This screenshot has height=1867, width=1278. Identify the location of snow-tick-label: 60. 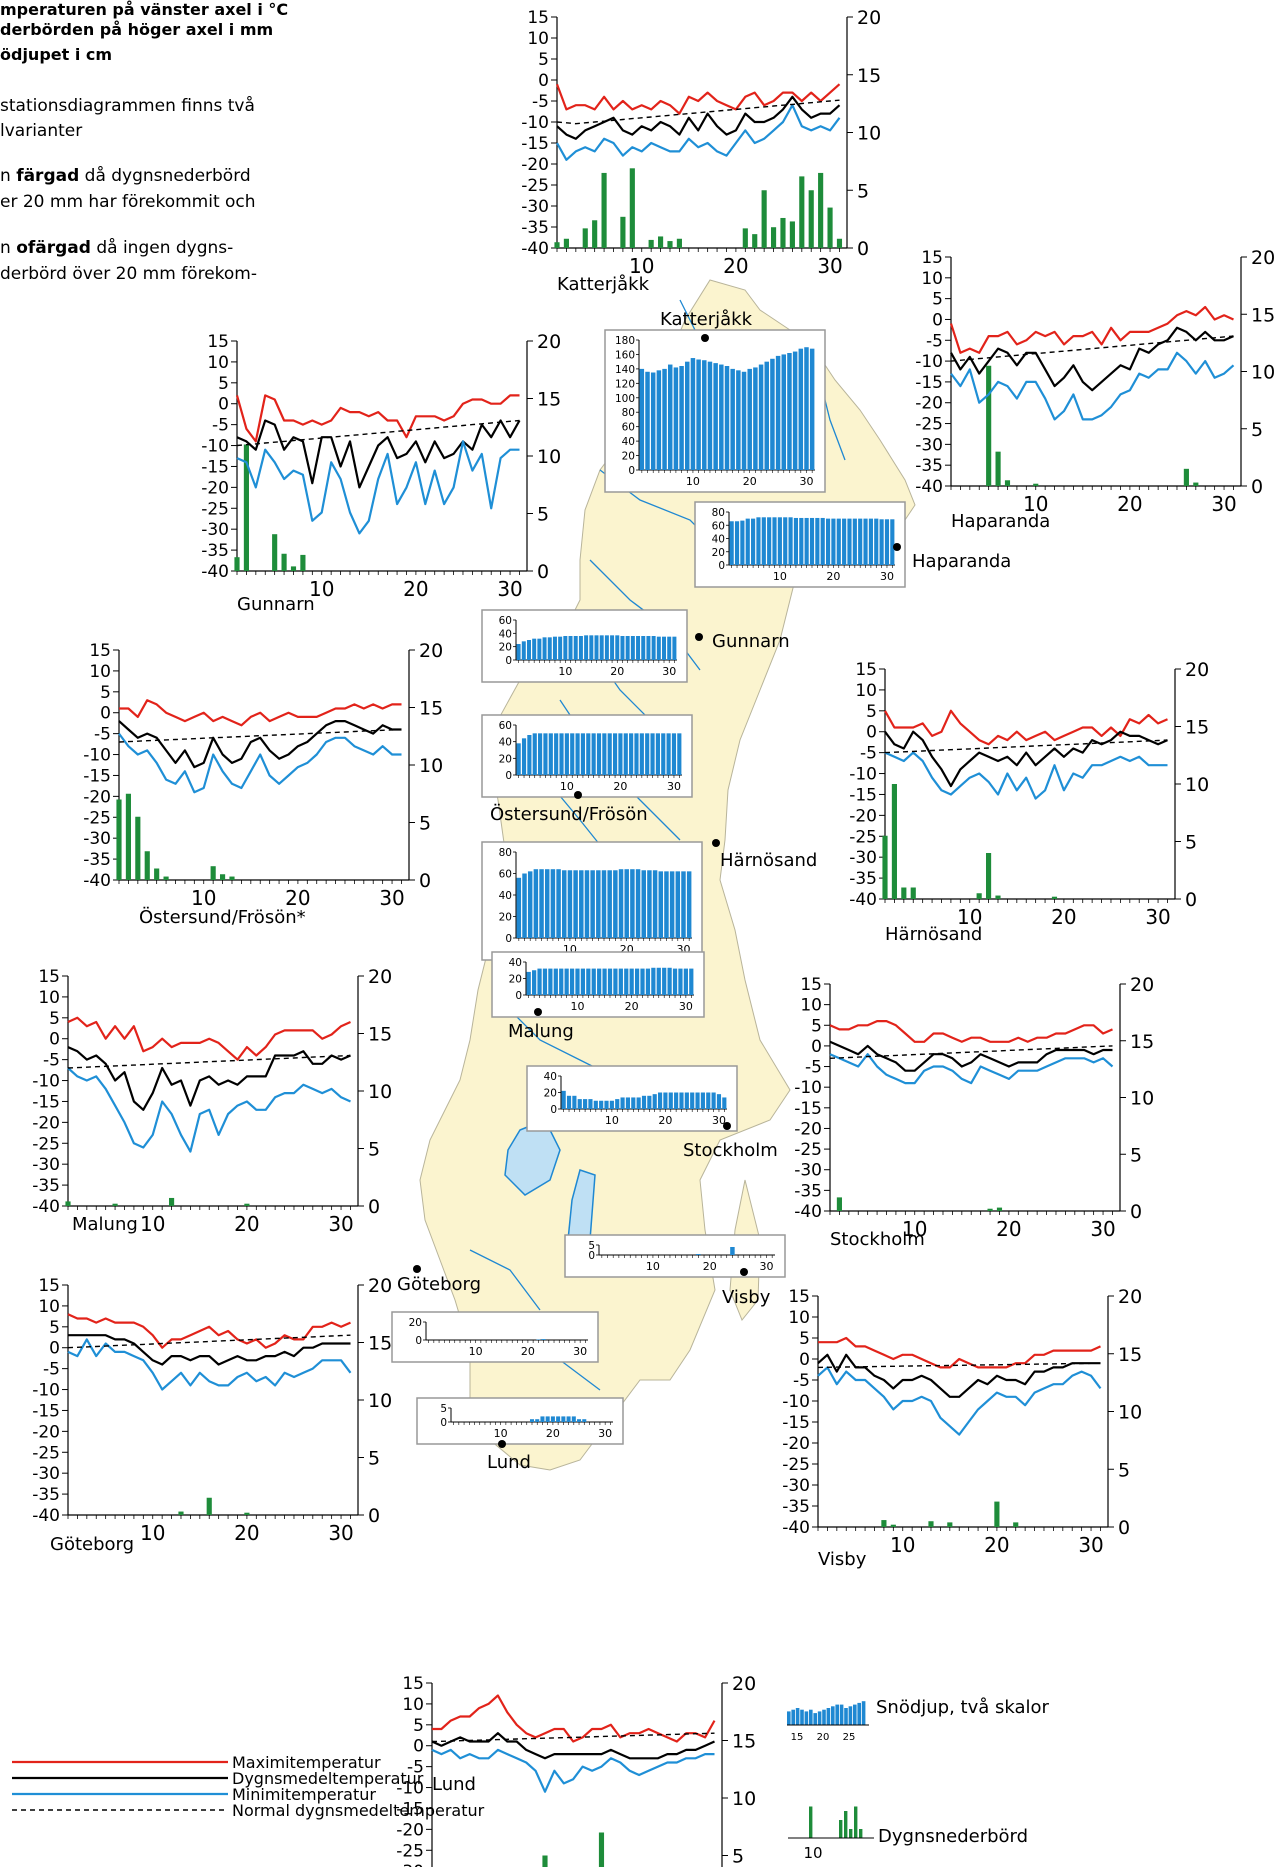
(628, 428).